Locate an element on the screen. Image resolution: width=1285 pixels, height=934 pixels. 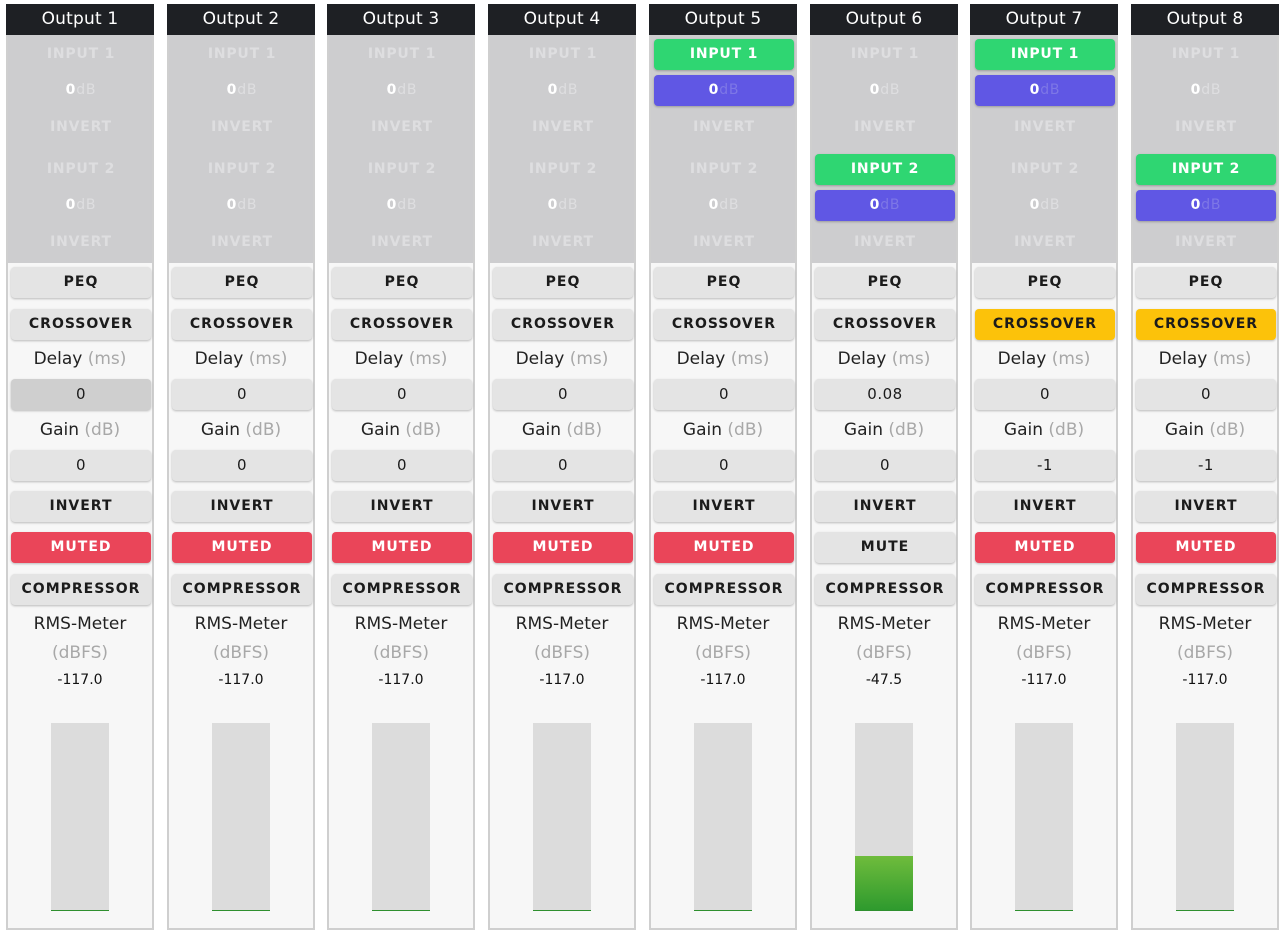
mute-button: MUTE is located at coordinates (885, 547).